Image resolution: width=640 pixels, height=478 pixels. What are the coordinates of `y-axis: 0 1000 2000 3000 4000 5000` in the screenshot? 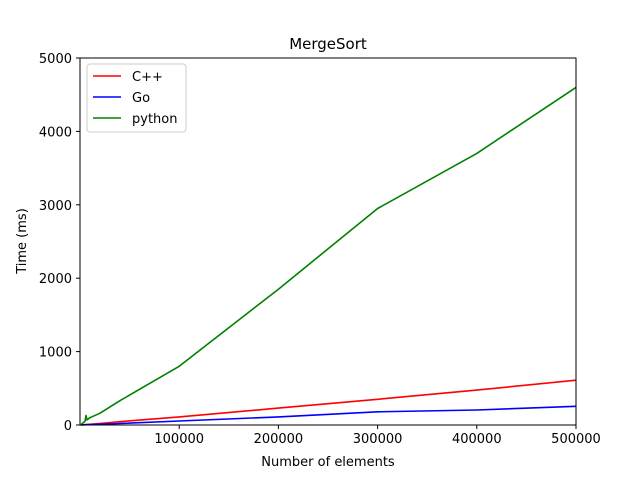 It's located at (59, 243).